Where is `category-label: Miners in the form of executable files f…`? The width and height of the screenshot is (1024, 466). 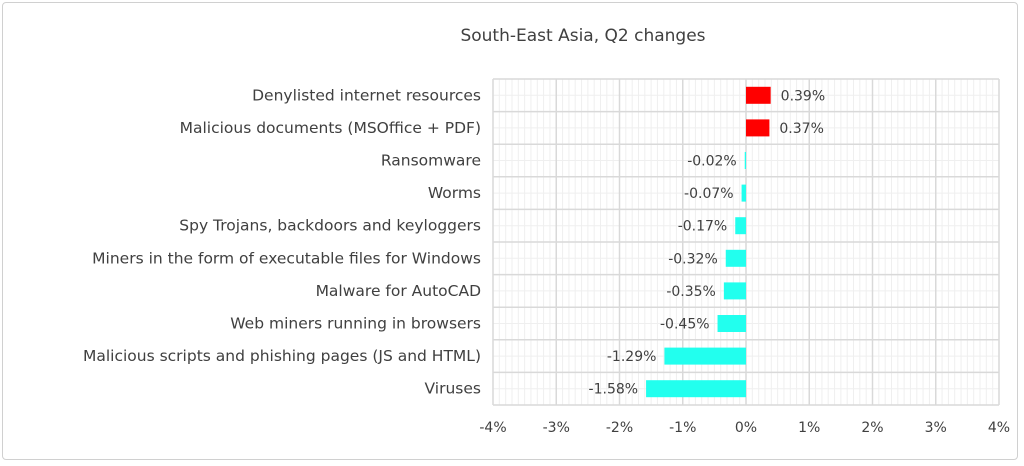
category-label: Miners in the form of executable files f… is located at coordinates (286, 258).